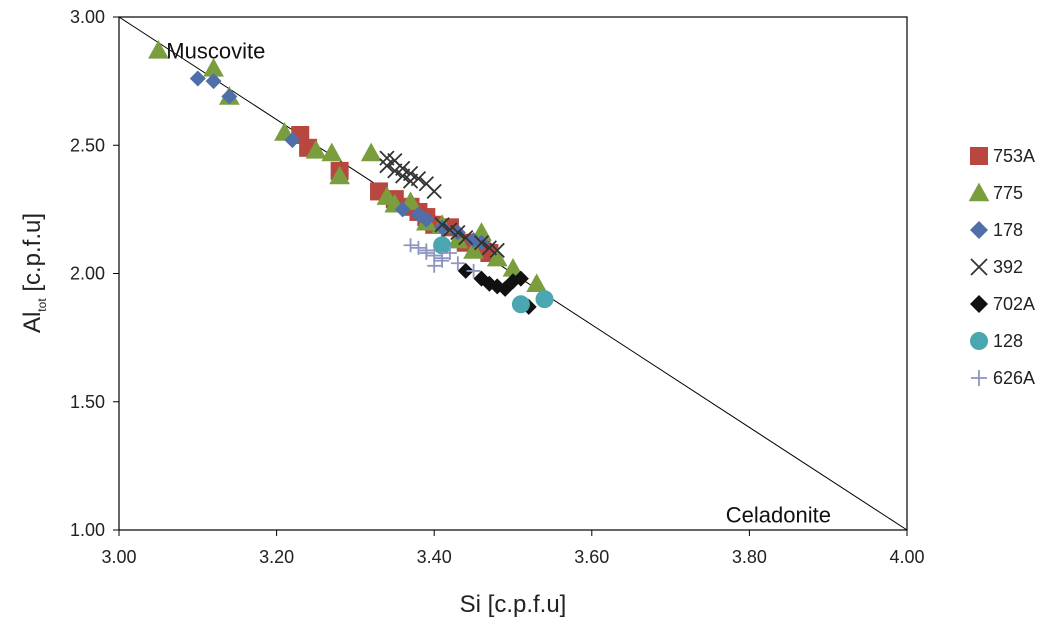  I want to click on x-tick-label: 4.00, so click(906, 557).